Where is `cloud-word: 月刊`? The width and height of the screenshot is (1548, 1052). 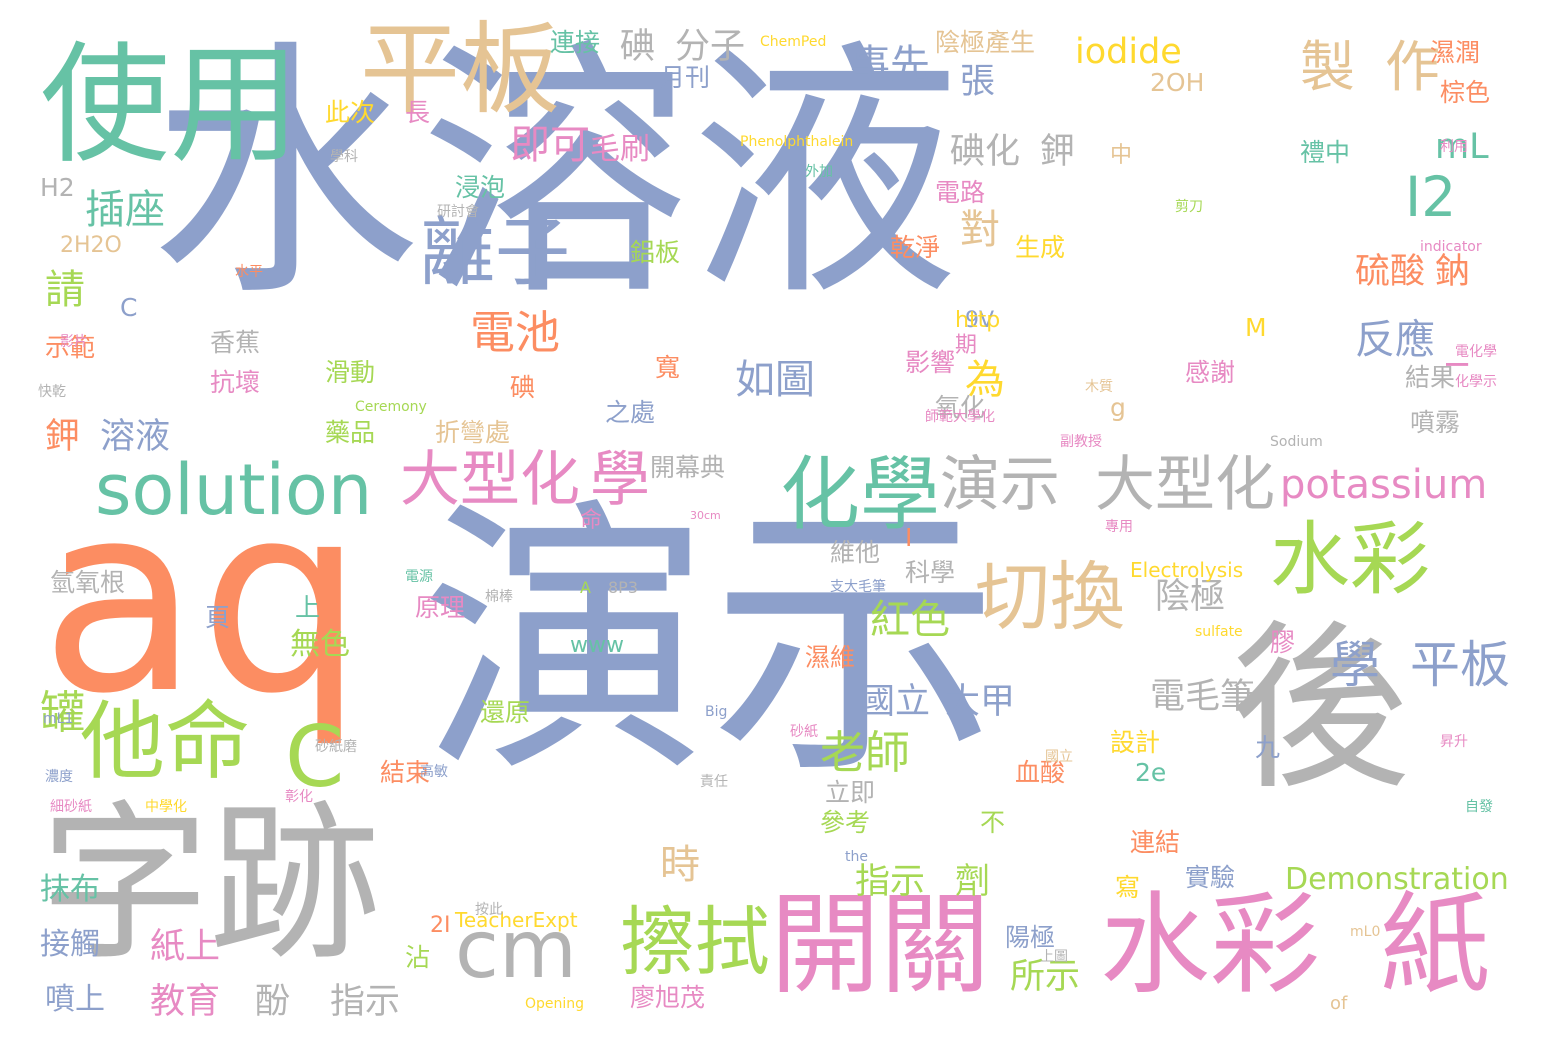 cloud-word: 月刊 is located at coordinates (685, 77).